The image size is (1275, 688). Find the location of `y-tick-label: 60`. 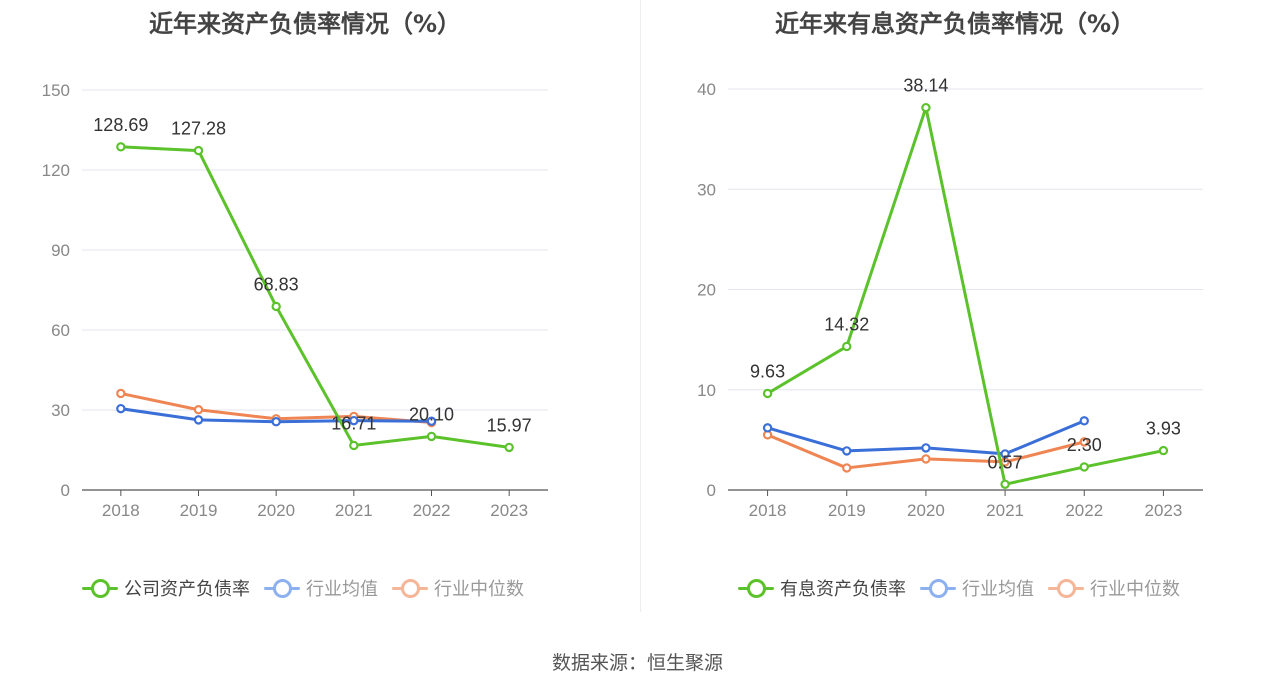

y-tick-label: 60 is located at coordinates (60, 330).